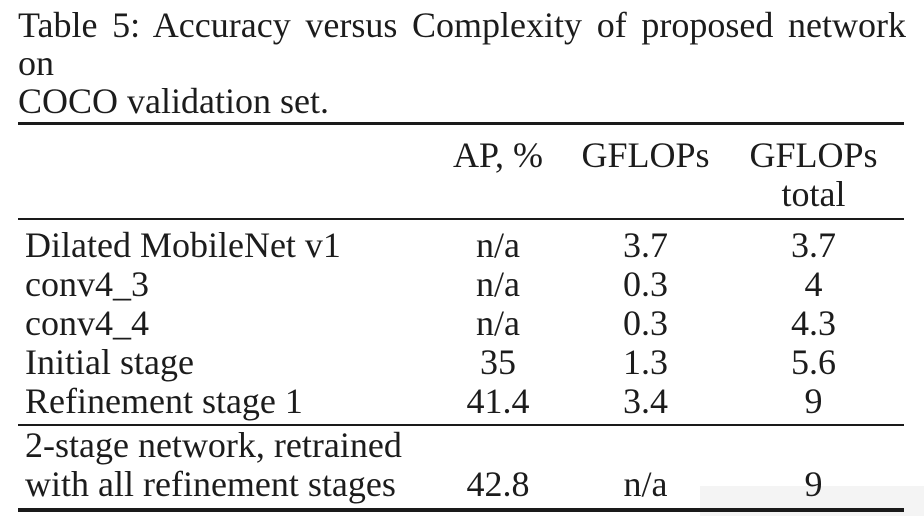 Image resolution: width=924 pixels, height=520 pixels. What do you see at coordinates (461, 403) in the screenshot?
I see `table-row: Refinement stage 1 41.4 3.4 9` at bounding box center [461, 403].